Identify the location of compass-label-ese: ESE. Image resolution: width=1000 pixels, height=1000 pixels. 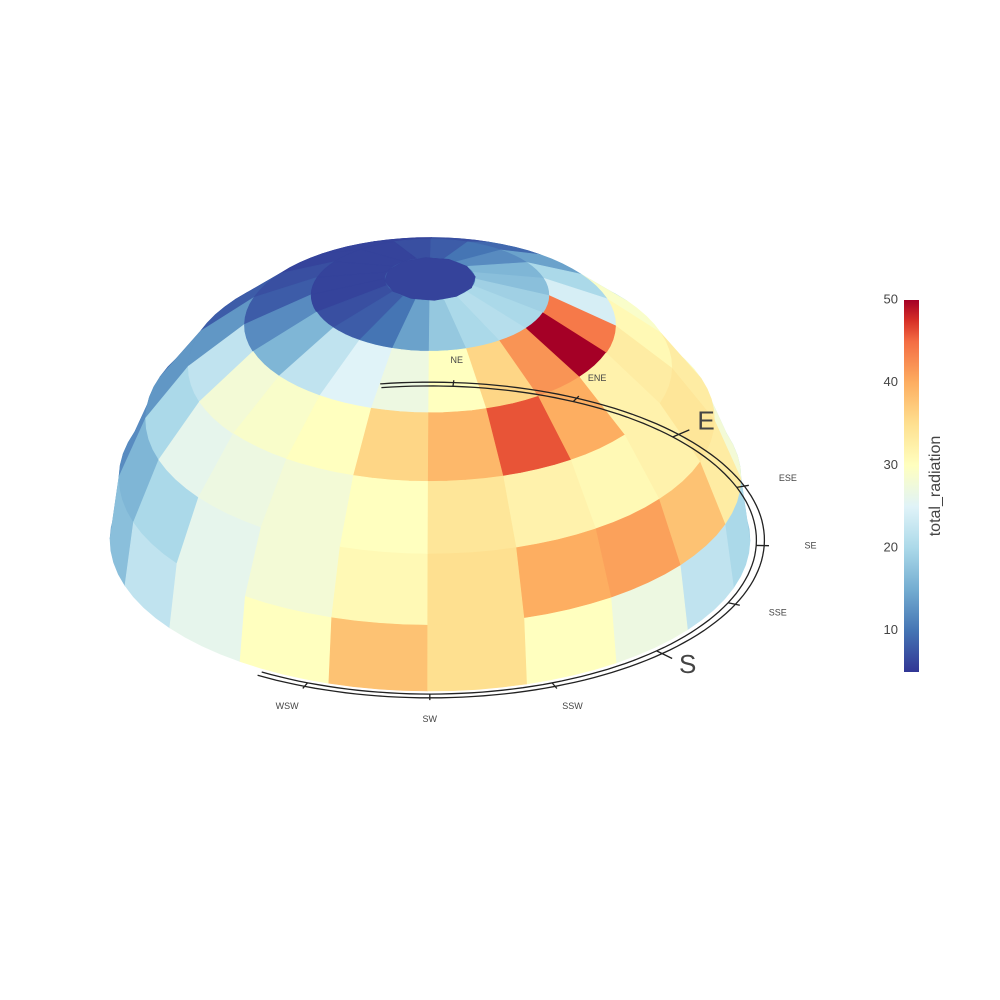
(788, 478).